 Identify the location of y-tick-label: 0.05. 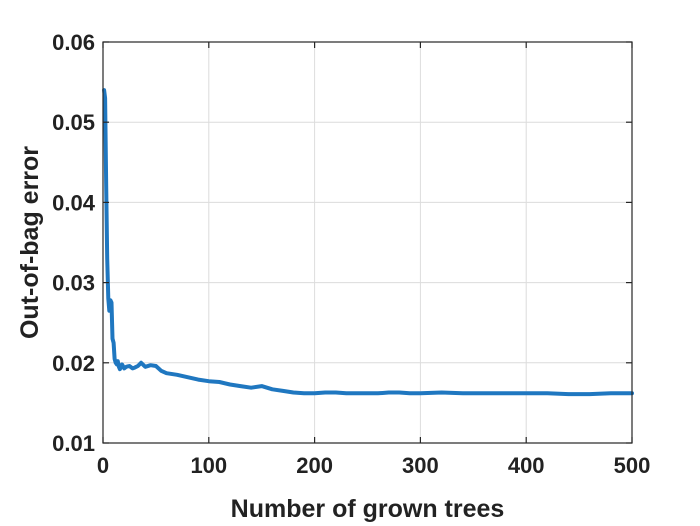
(73, 122).